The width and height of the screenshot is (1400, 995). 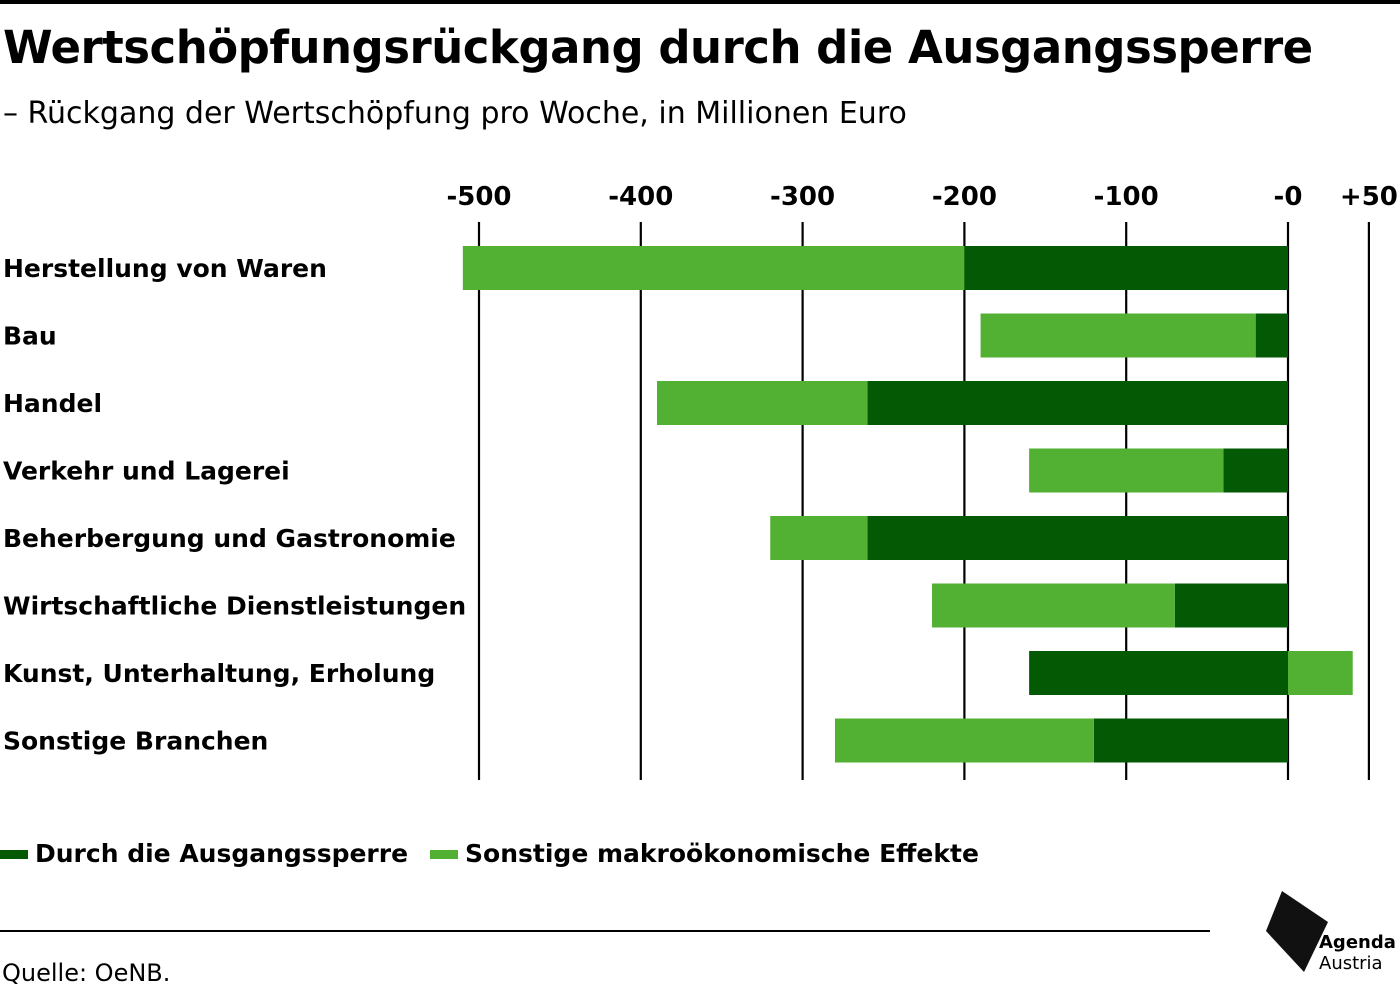 What do you see at coordinates (700, 2) in the screenshot?
I see `top-rule` at bounding box center [700, 2].